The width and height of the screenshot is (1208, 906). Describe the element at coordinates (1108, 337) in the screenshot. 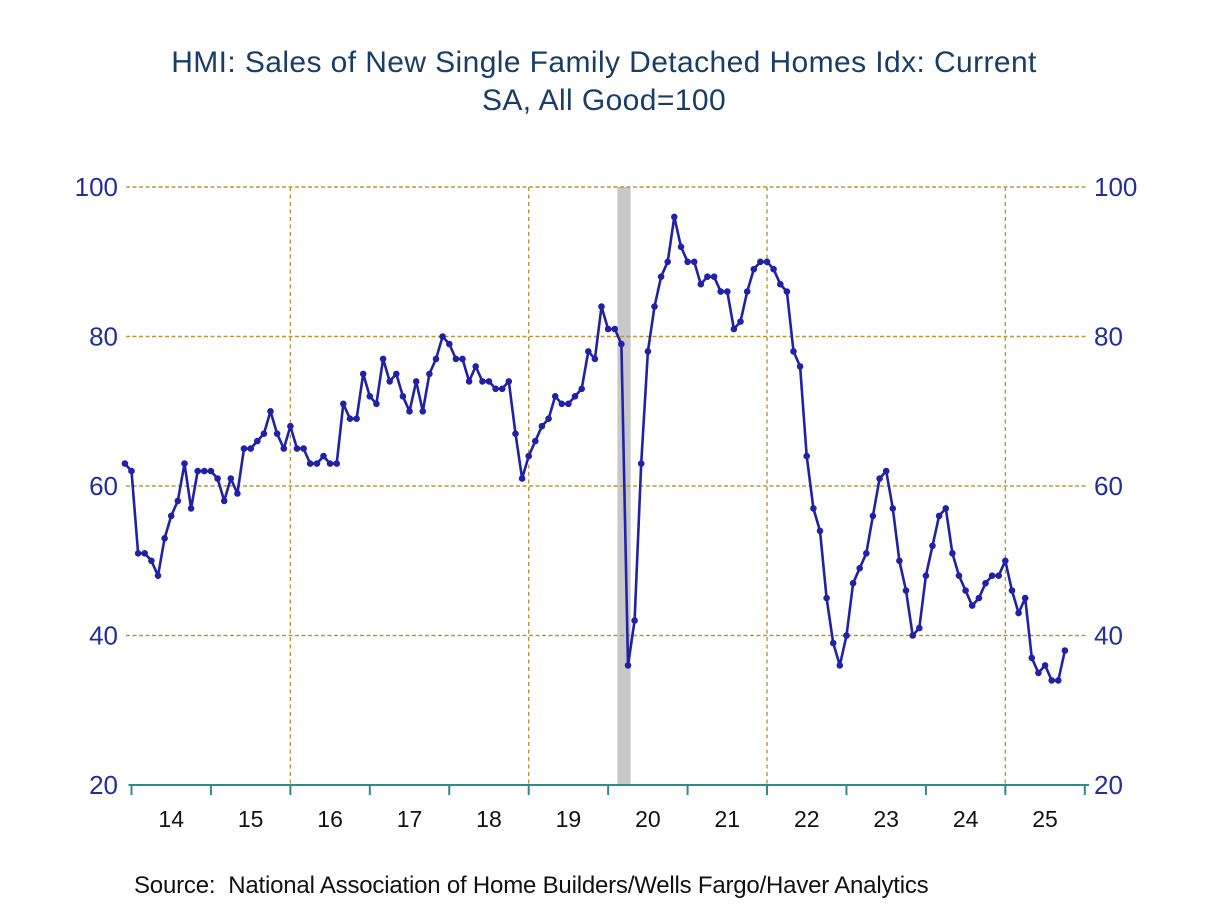

I see `y-axis-label-right-80: 80` at that location.